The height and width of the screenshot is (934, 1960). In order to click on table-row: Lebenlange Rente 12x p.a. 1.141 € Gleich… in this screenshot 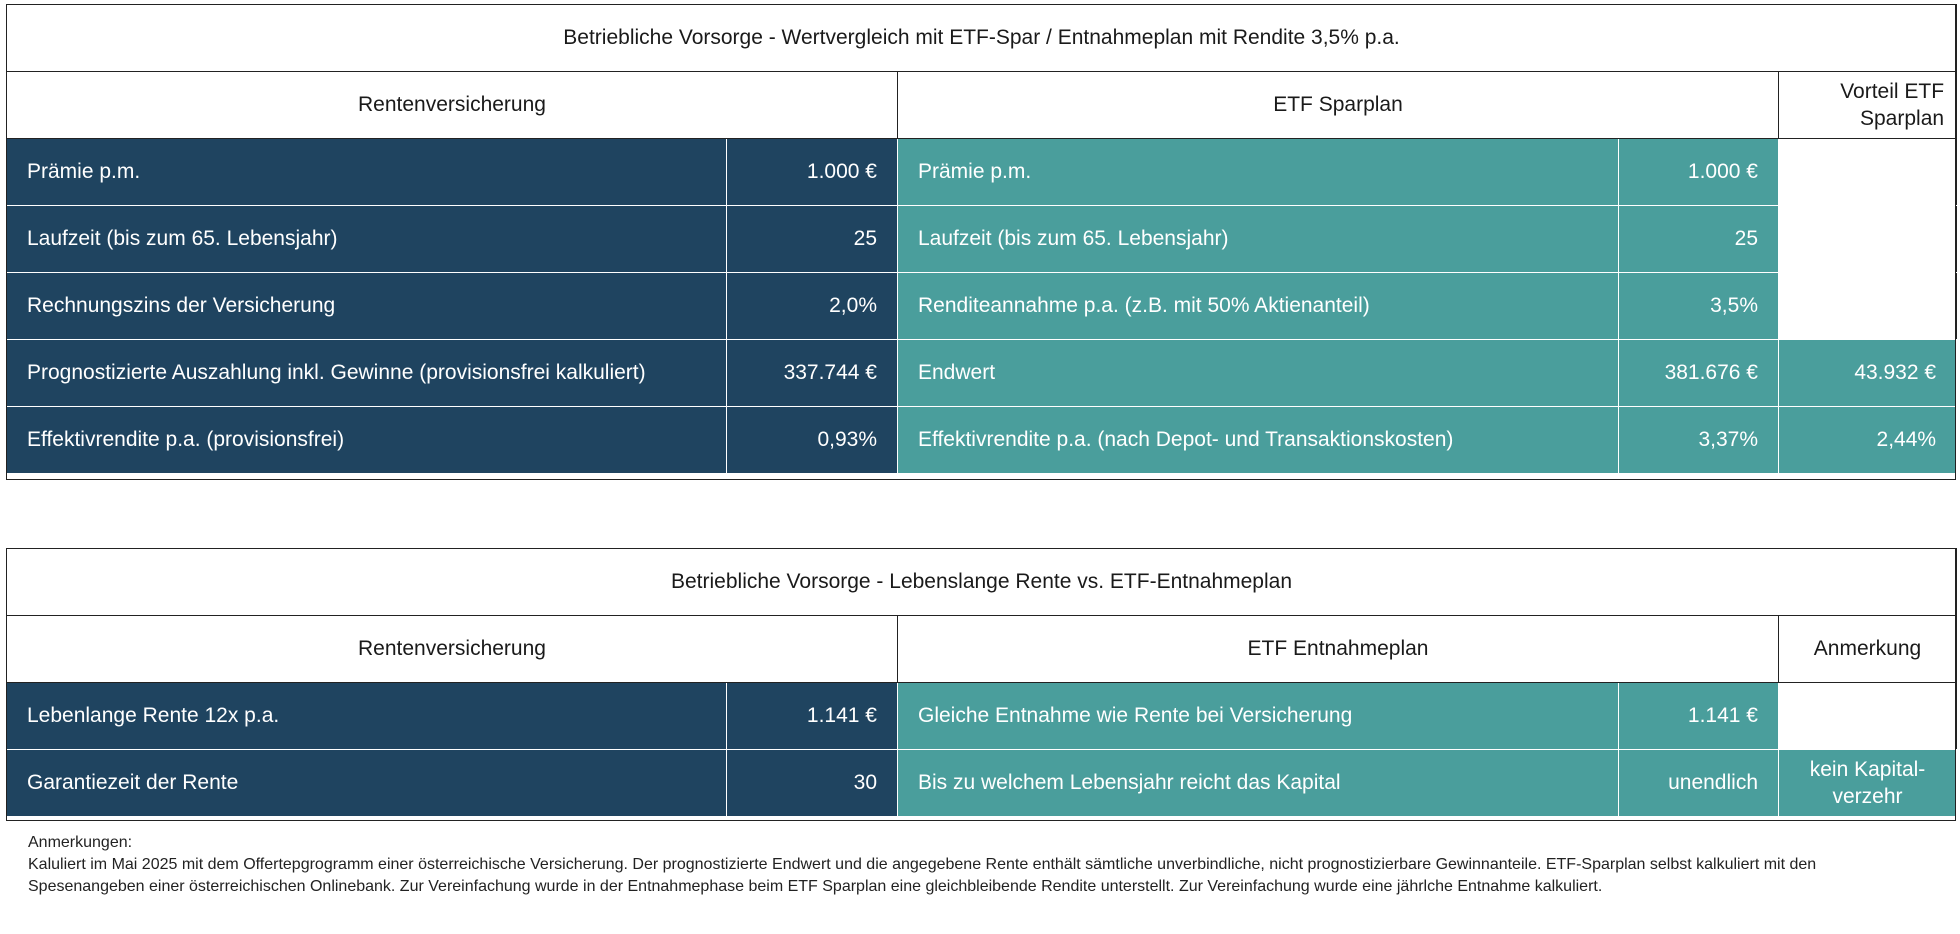, I will do `click(981, 716)`.